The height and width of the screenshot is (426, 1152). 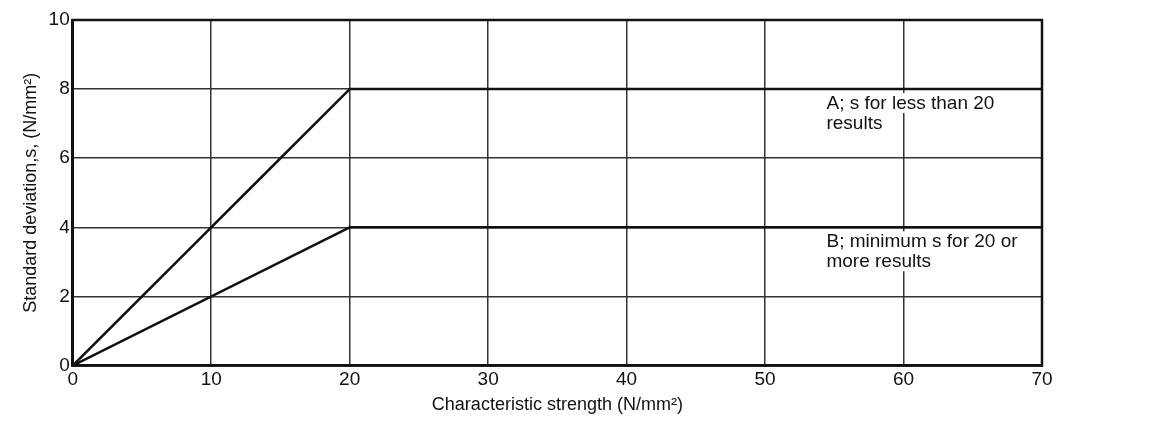 I want to click on x-axis-title: Characteristic strength (N/mm²), so click(x=557, y=404).